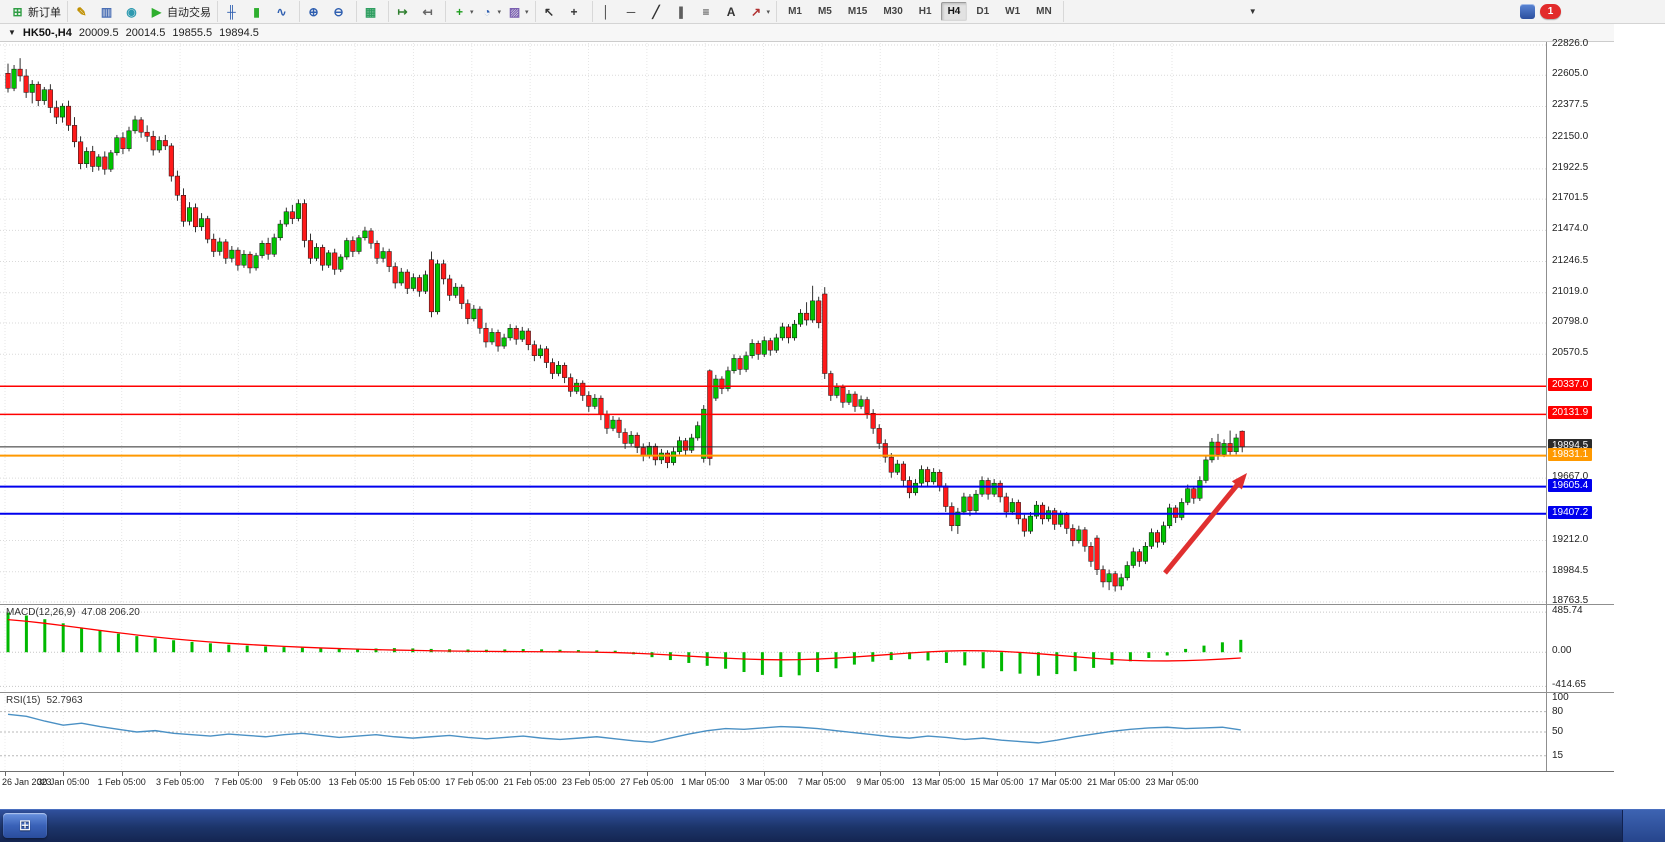 Image resolution: width=1665 pixels, height=842 pixels. I want to click on chart-low-value: 19855.5, so click(192, 32).